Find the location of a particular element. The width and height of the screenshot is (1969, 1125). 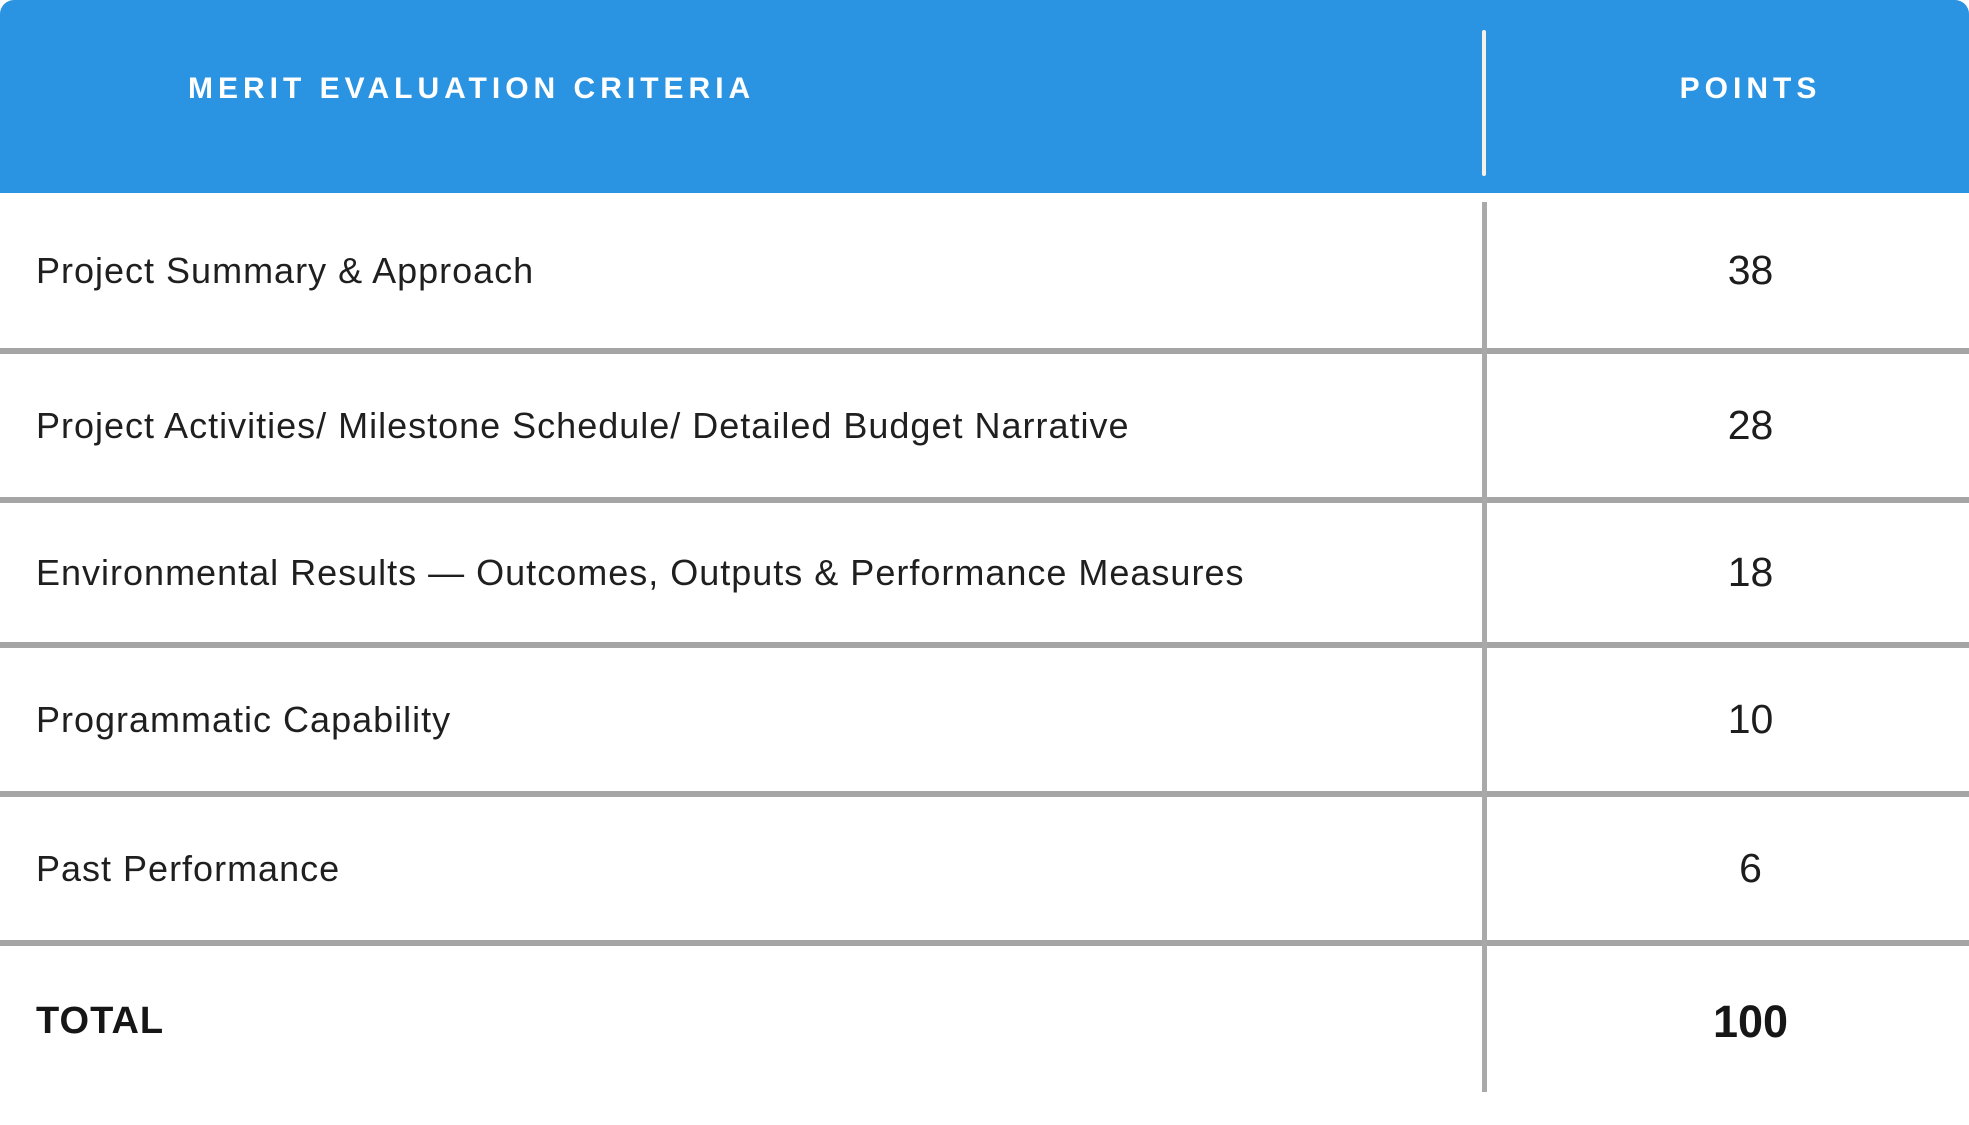

row-label: Programmatic Capability is located at coordinates (244, 719).